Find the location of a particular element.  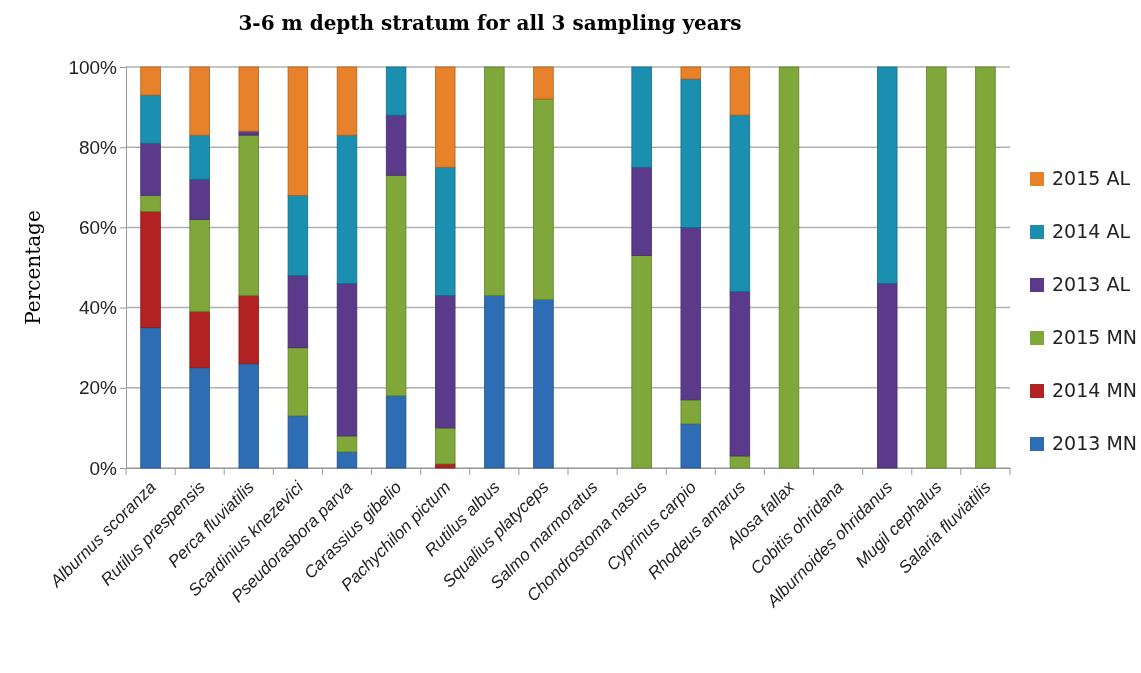

legend-label: 2015 MN is located at coordinates (1094, 337).